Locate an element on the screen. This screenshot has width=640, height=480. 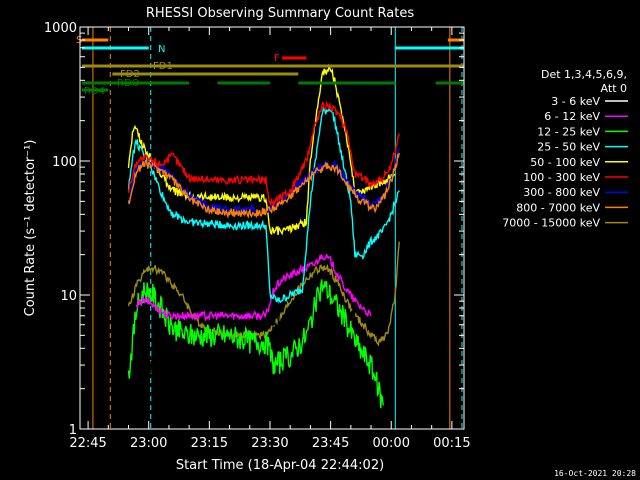
x-tick-label-23-00: 23:00 is located at coordinates (148, 443).